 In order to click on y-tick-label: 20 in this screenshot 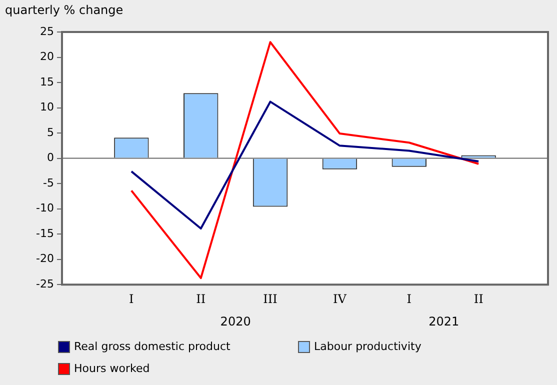, I will do `click(47, 57)`.